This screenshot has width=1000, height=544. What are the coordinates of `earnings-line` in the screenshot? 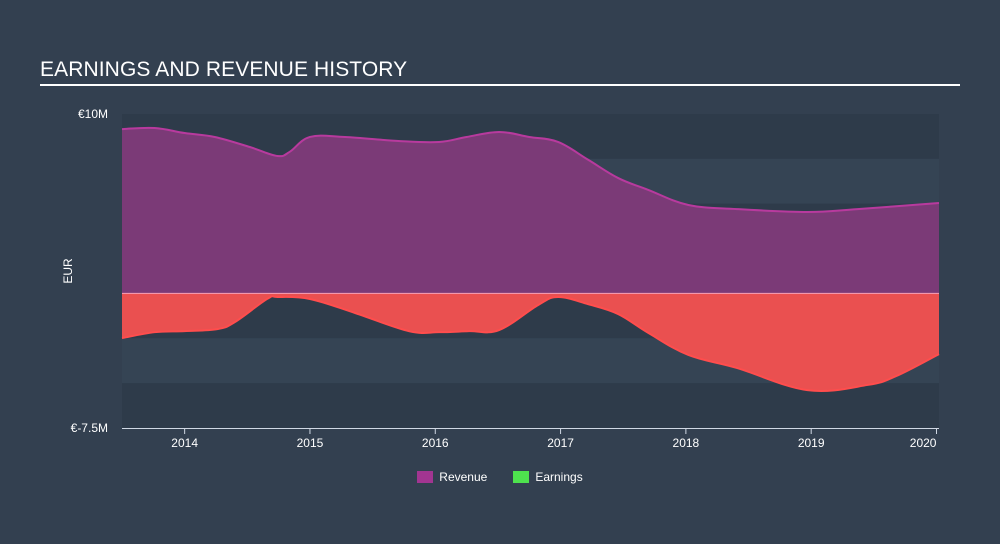 It's located at (530, 343).